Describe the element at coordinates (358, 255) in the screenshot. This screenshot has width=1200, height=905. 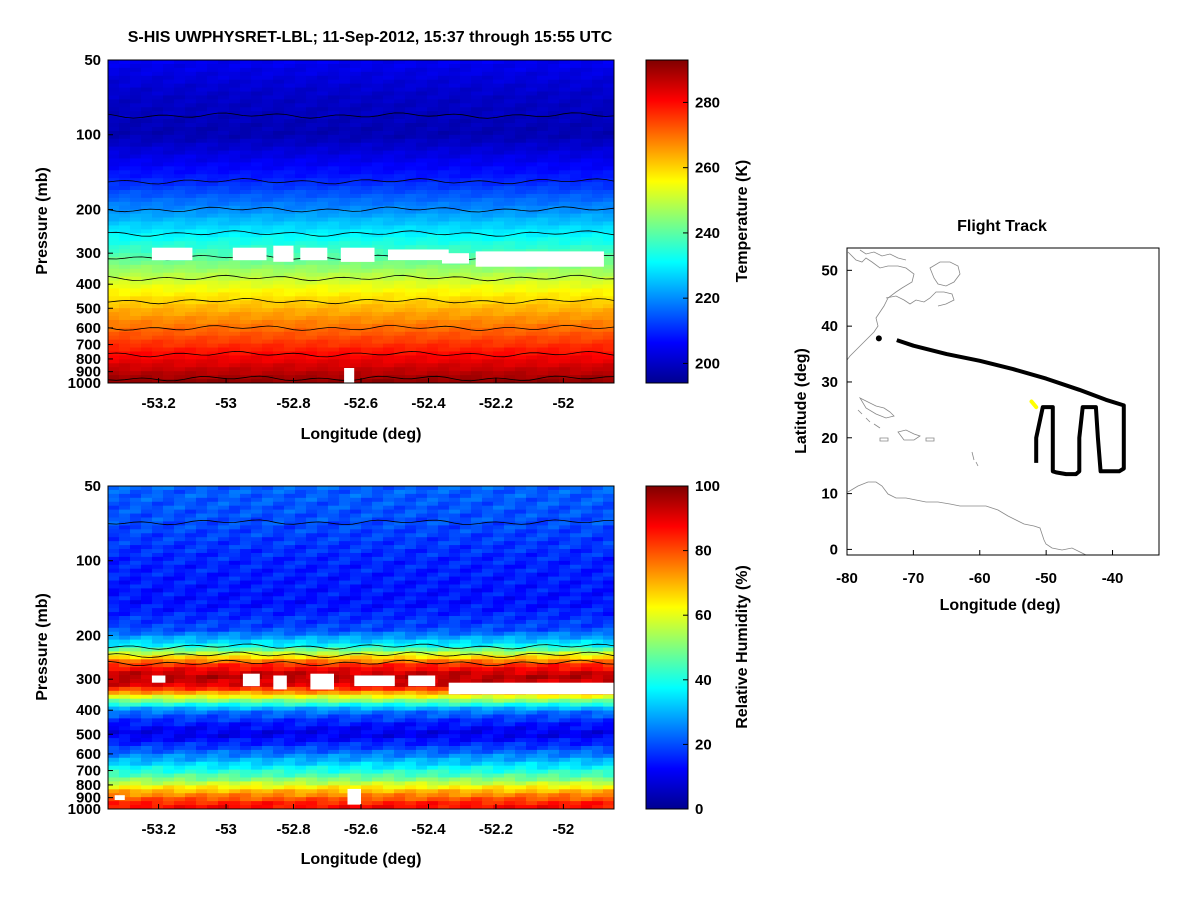
I see `missing-data-region` at that location.